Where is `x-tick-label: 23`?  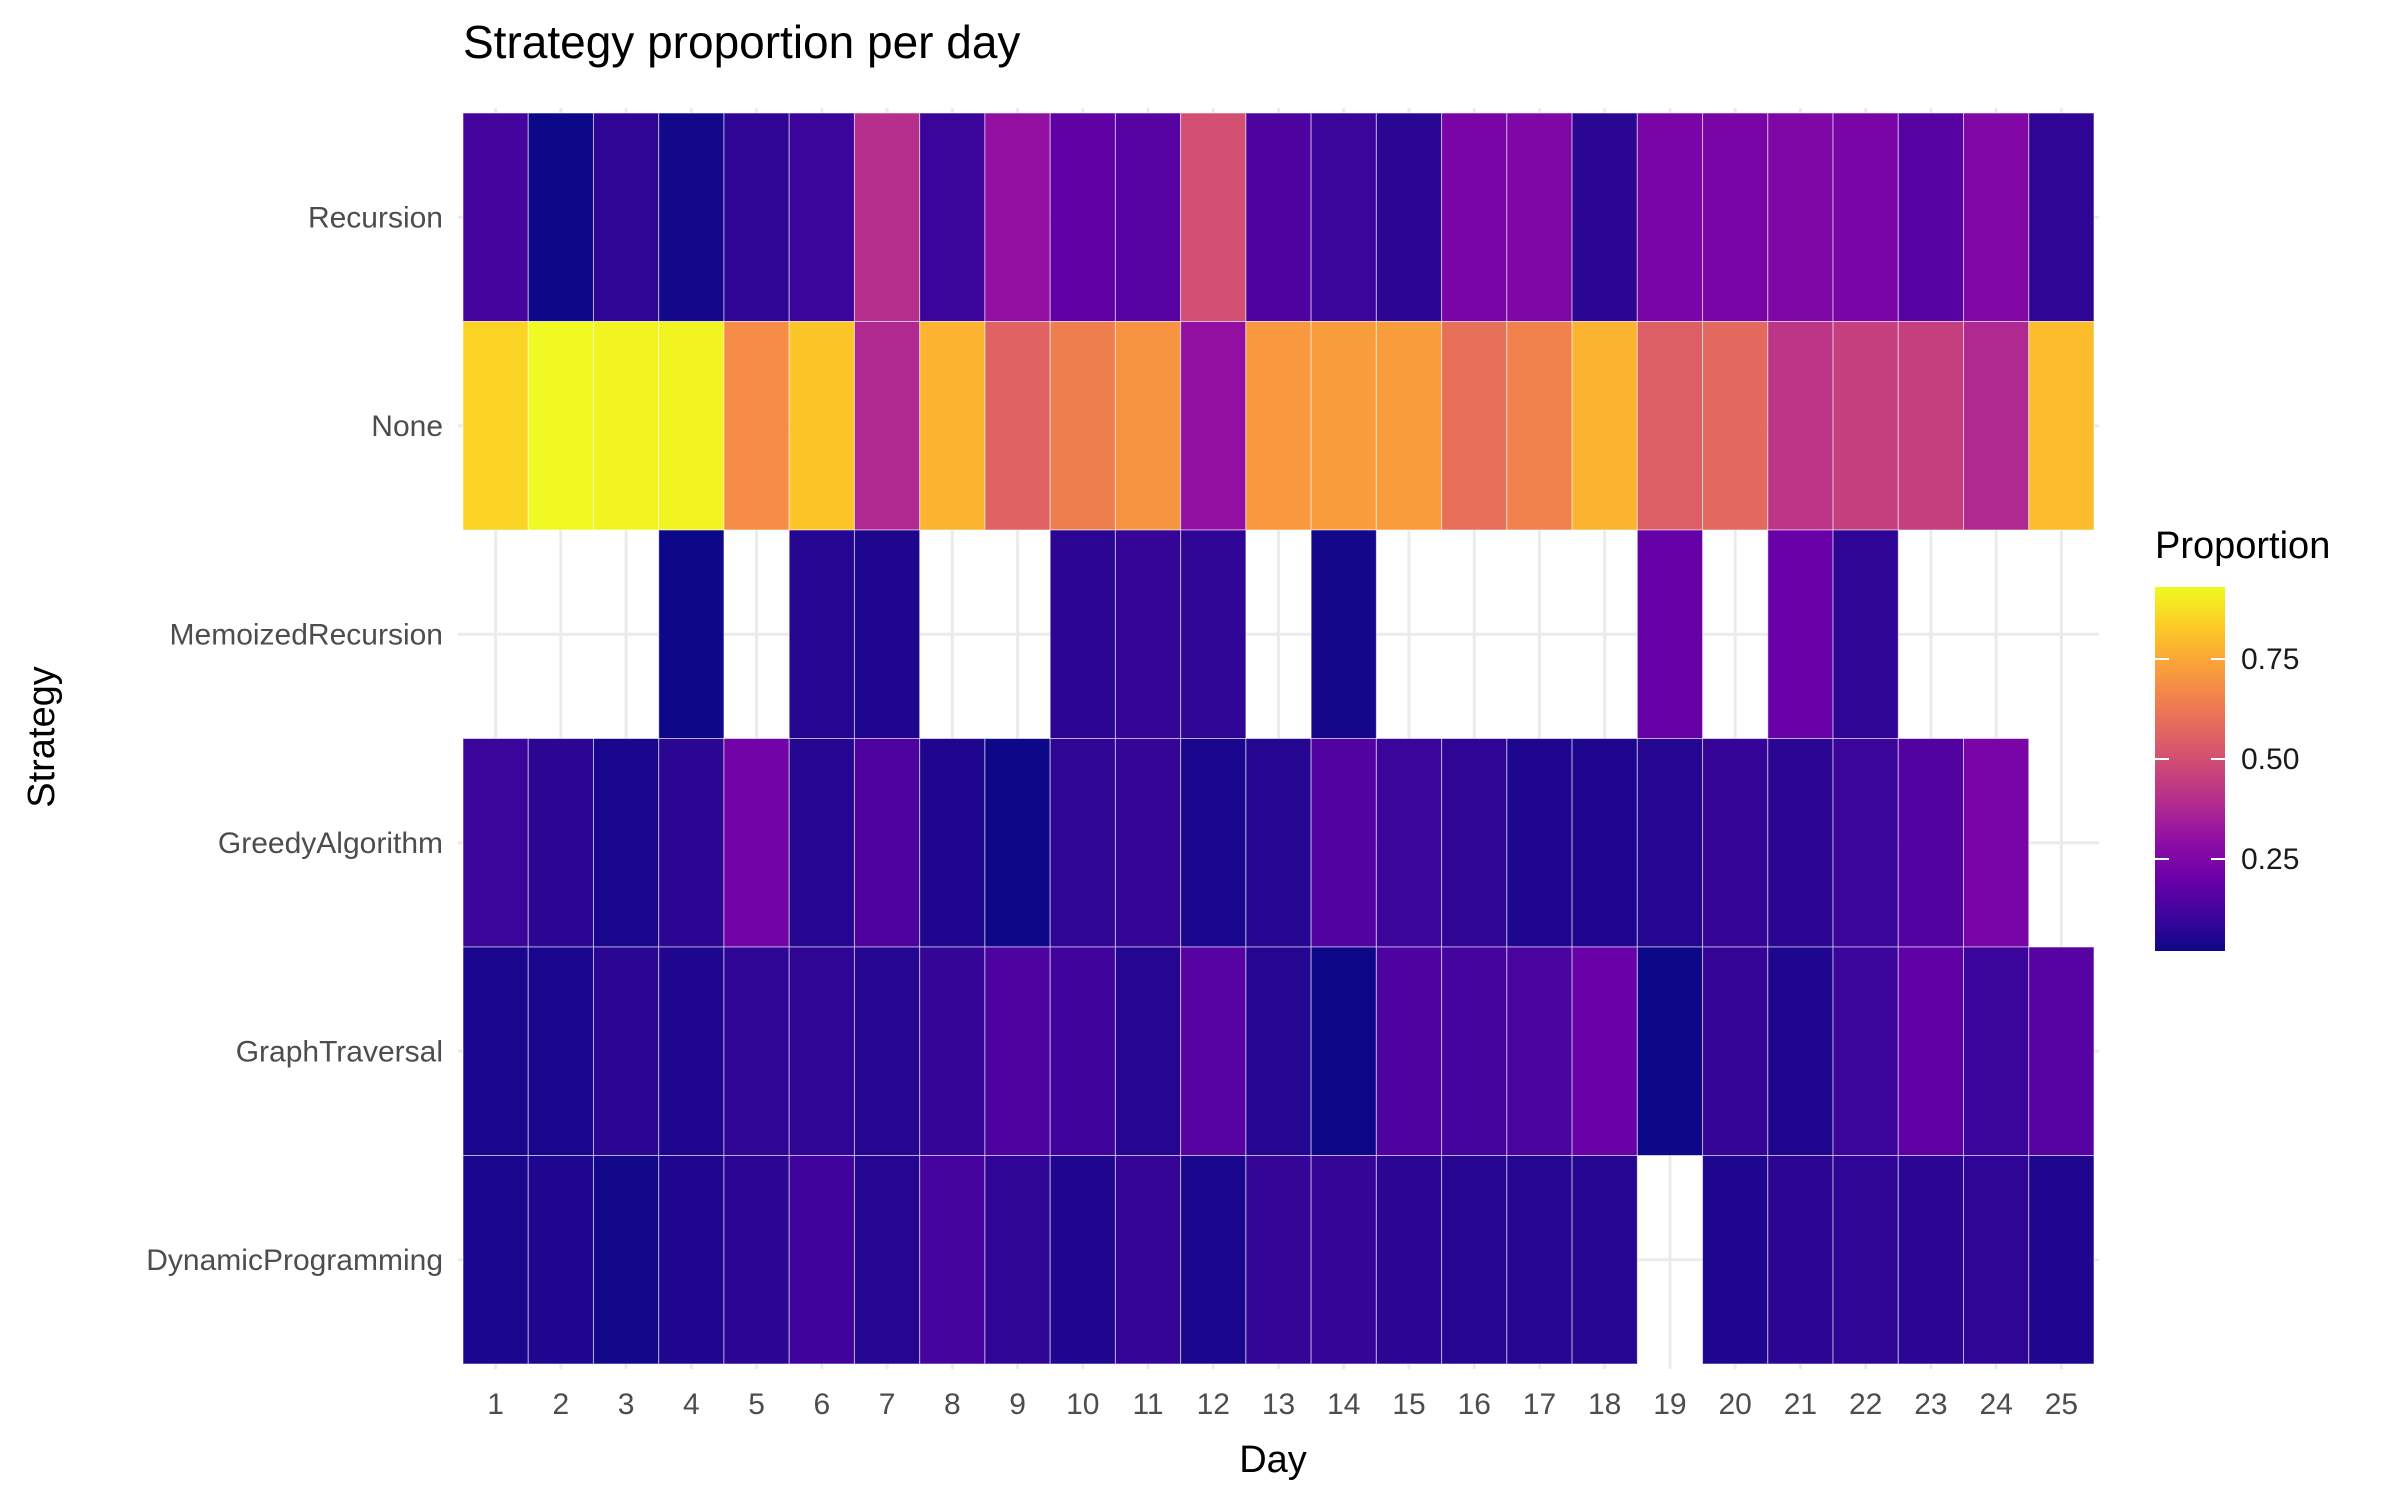
x-tick-label: 23 is located at coordinates (1930, 1404).